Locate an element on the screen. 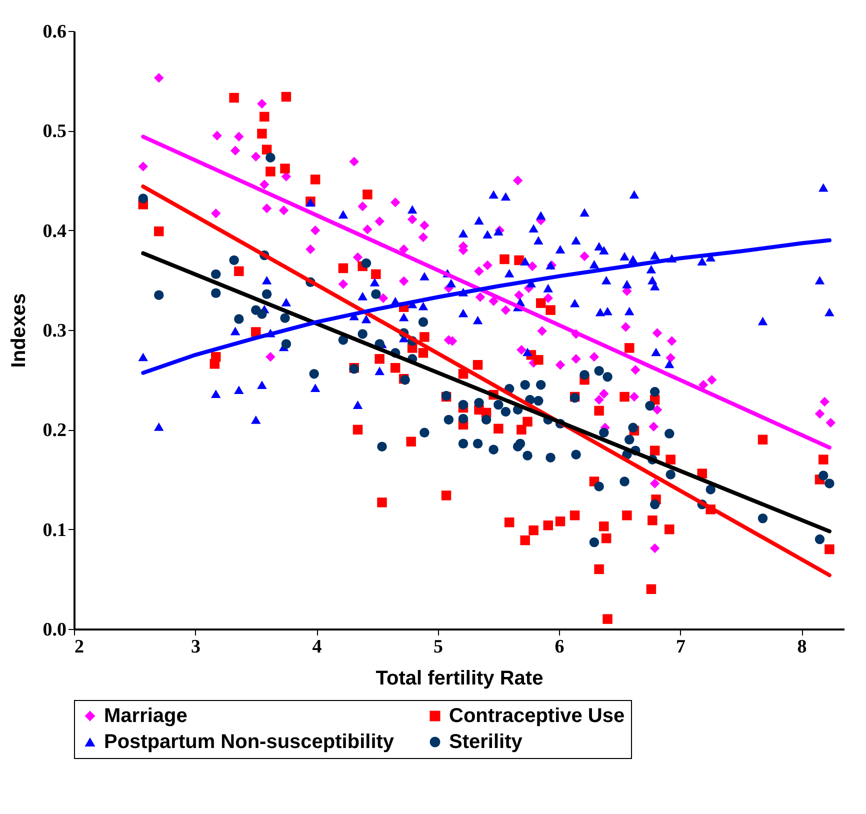 This screenshot has width=866, height=814. y-tick-label: 0.0 is located at coordinates (54, 630).